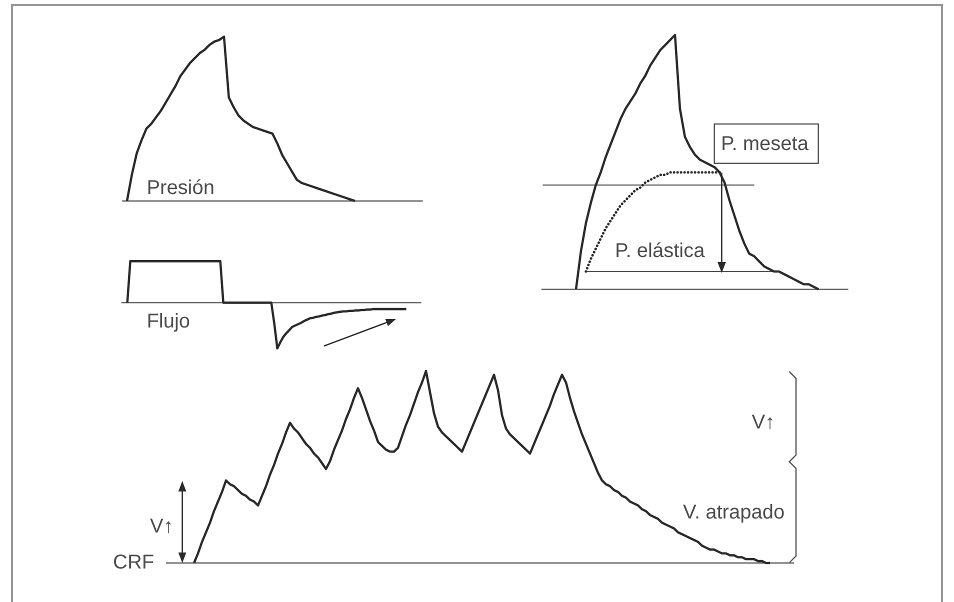  Describe the element at coordinates (734, 513) in the screenshot. I see `annotation: V. atrapado` at that location.